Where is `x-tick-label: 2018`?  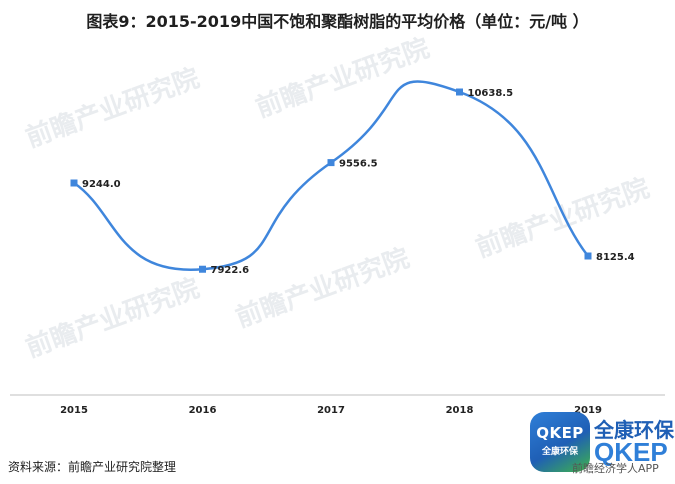 x-tick-label: 2018 is located at coordinates (460, 410).